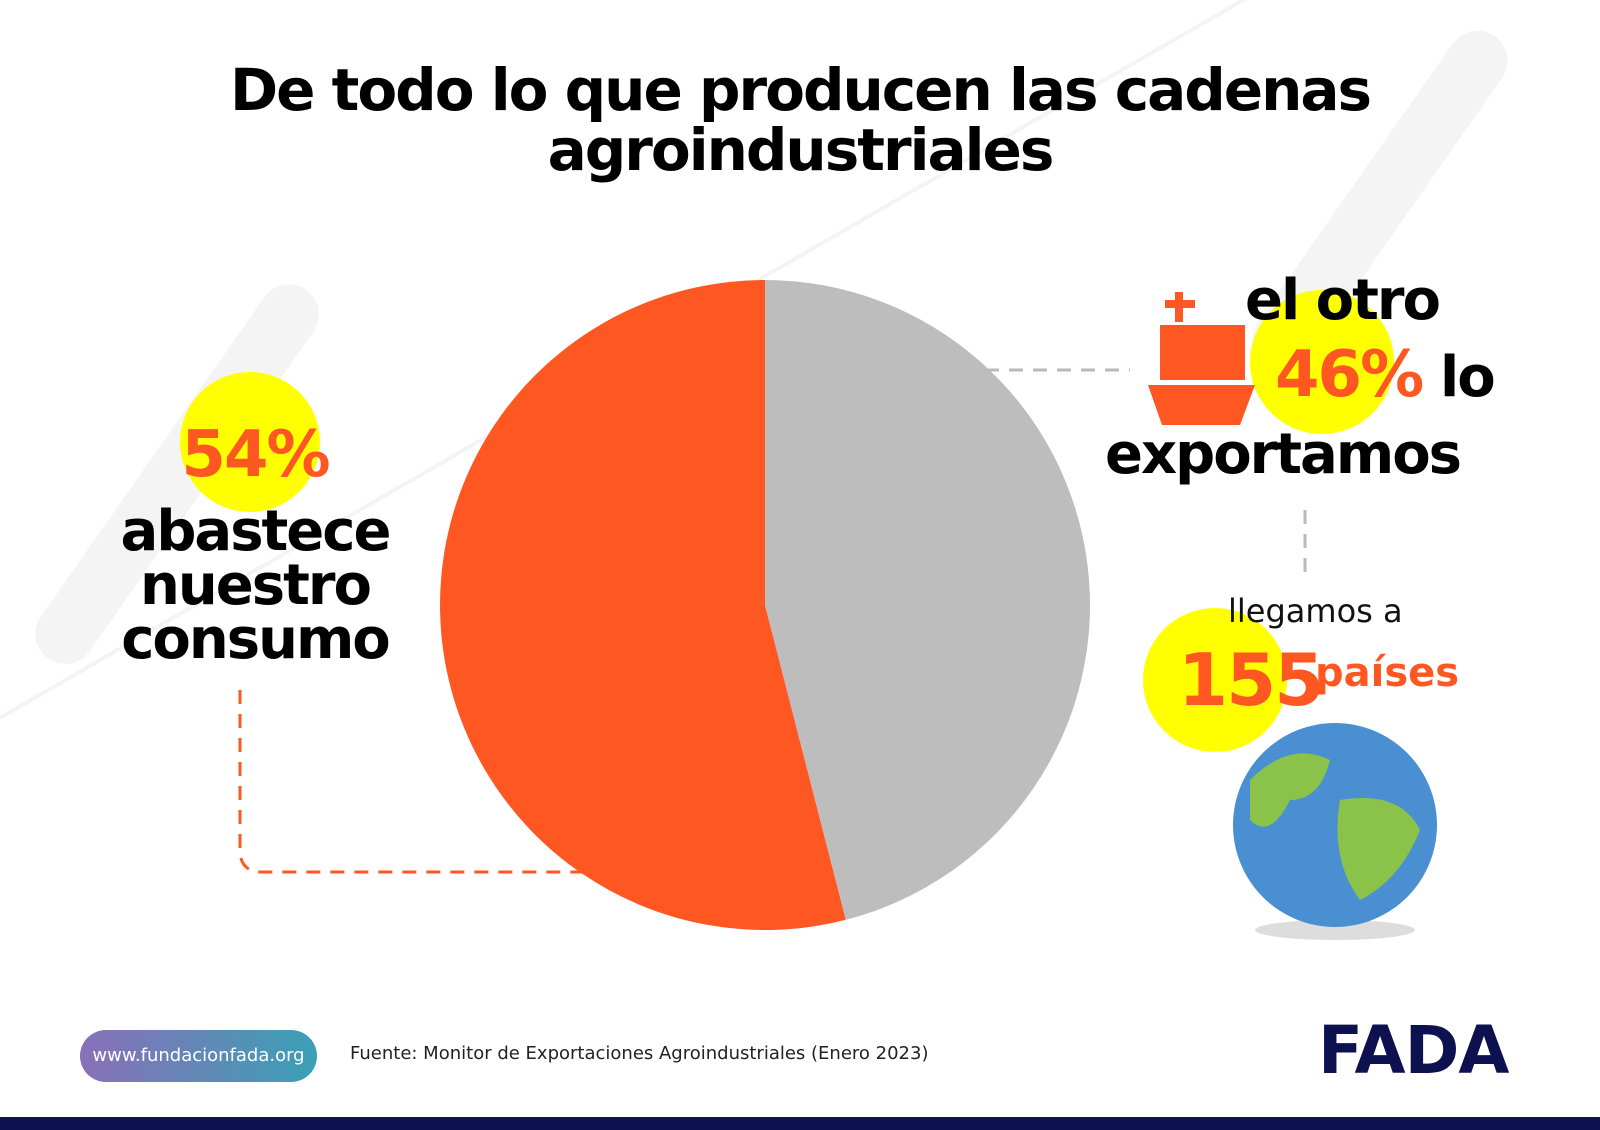 This screenshot has height=1130, width=1600. What do you see at coordinates (256, 585) in the screenshot?
I see `annotation: abastece nuestro consumo` at bounding box center [256, 585].